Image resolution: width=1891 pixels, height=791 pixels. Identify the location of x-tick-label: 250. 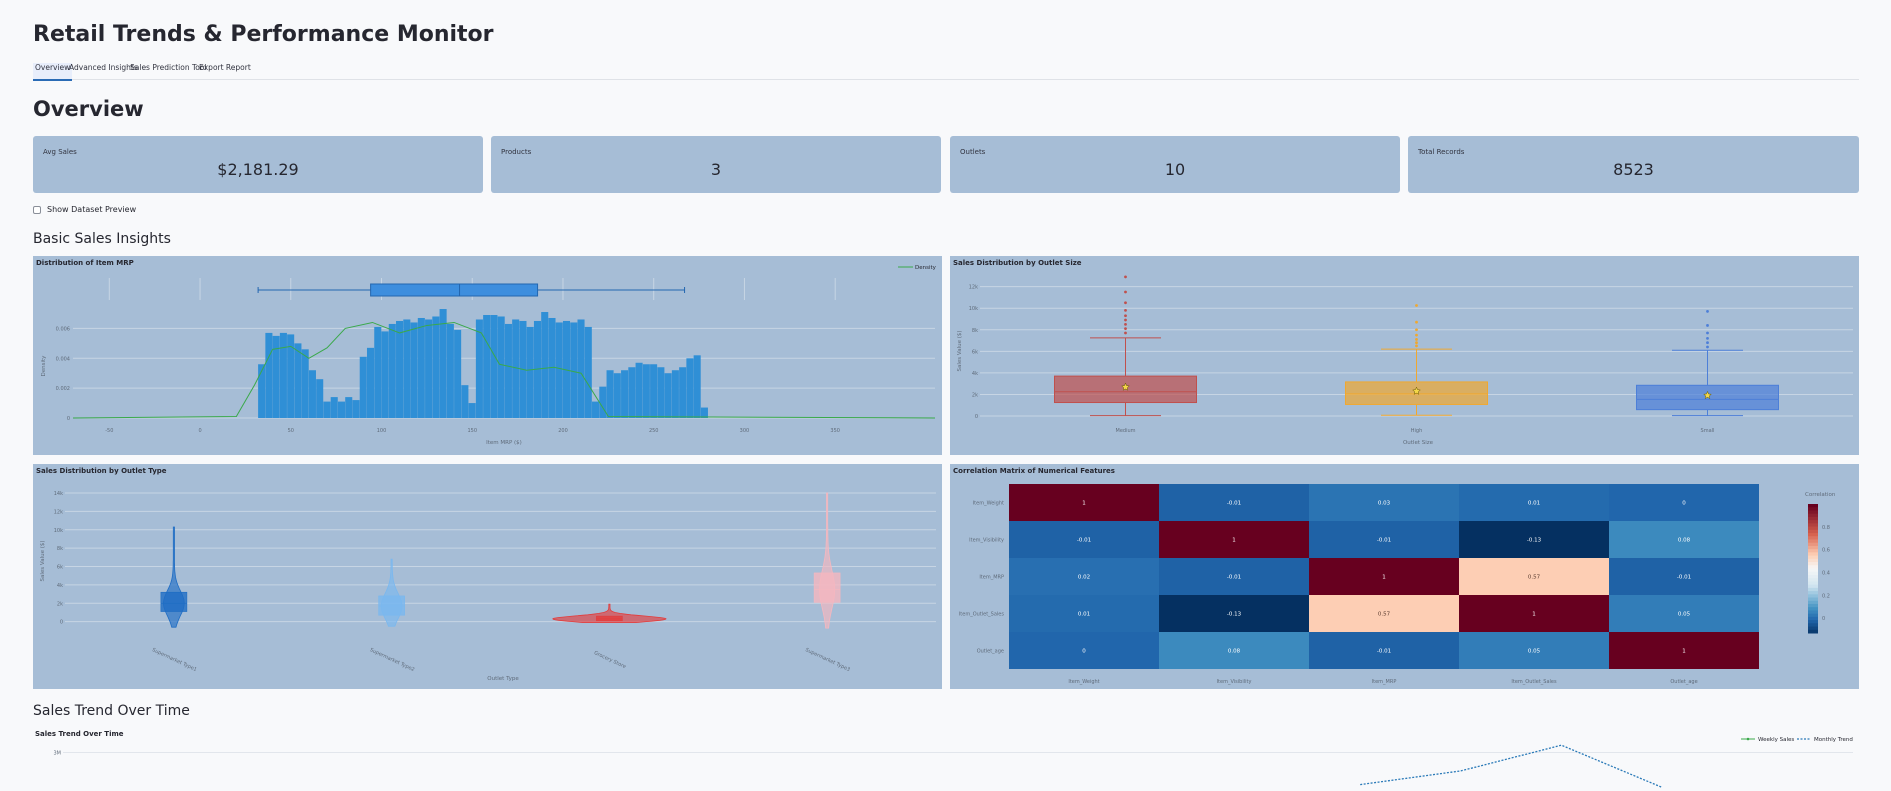
(654, 431).